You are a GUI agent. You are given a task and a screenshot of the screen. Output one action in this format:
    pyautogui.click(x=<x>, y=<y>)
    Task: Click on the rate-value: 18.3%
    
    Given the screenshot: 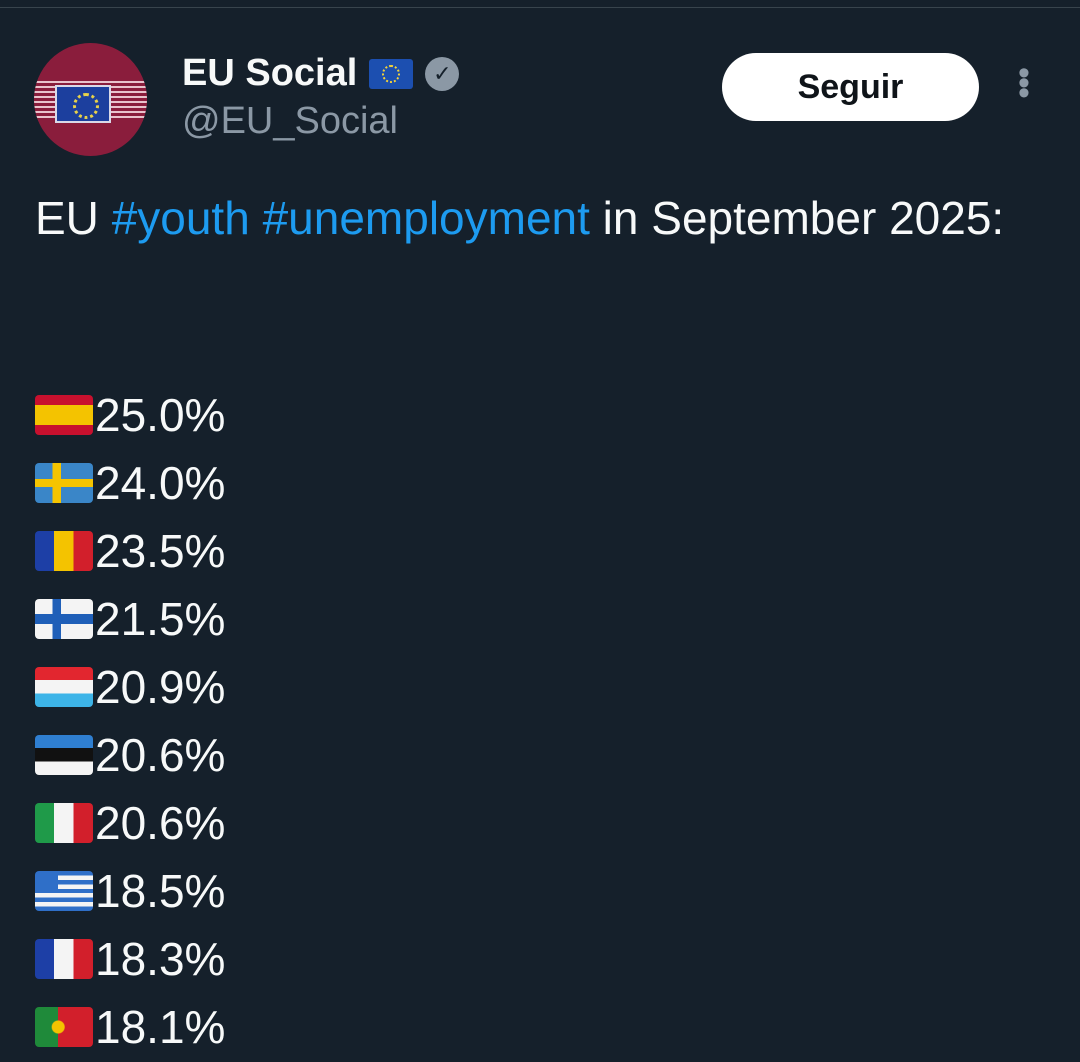 What is the action you would take?
    pyautogui.click(x=160, y=959)
    